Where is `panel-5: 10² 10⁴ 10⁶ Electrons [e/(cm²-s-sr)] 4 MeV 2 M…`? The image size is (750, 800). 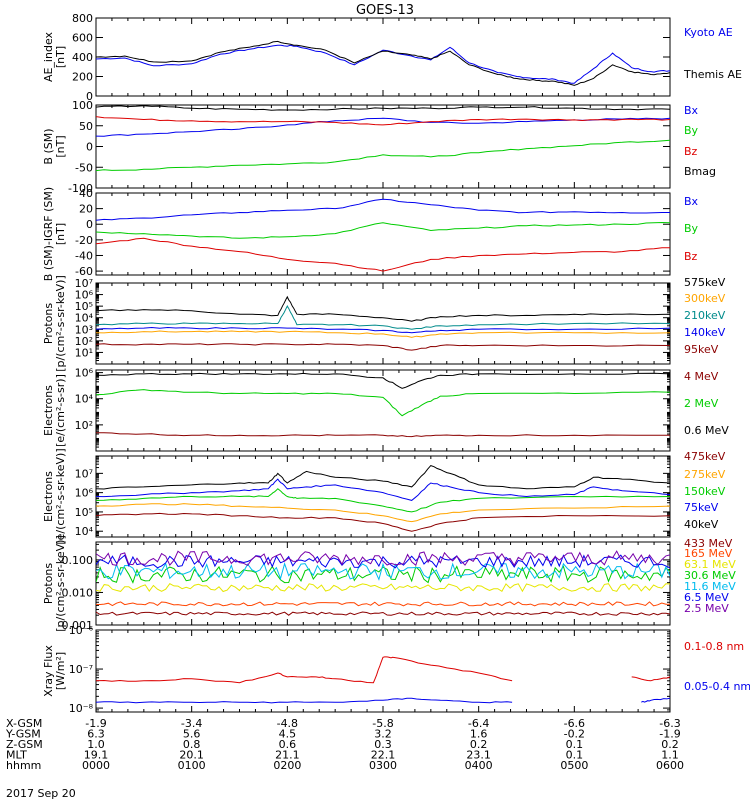 panel-5: 10² 10⁴ 10⁶ Electrons [e/(cm²-s-sr)] 4 MeV 2 M… is located at coordinates (385, 409).